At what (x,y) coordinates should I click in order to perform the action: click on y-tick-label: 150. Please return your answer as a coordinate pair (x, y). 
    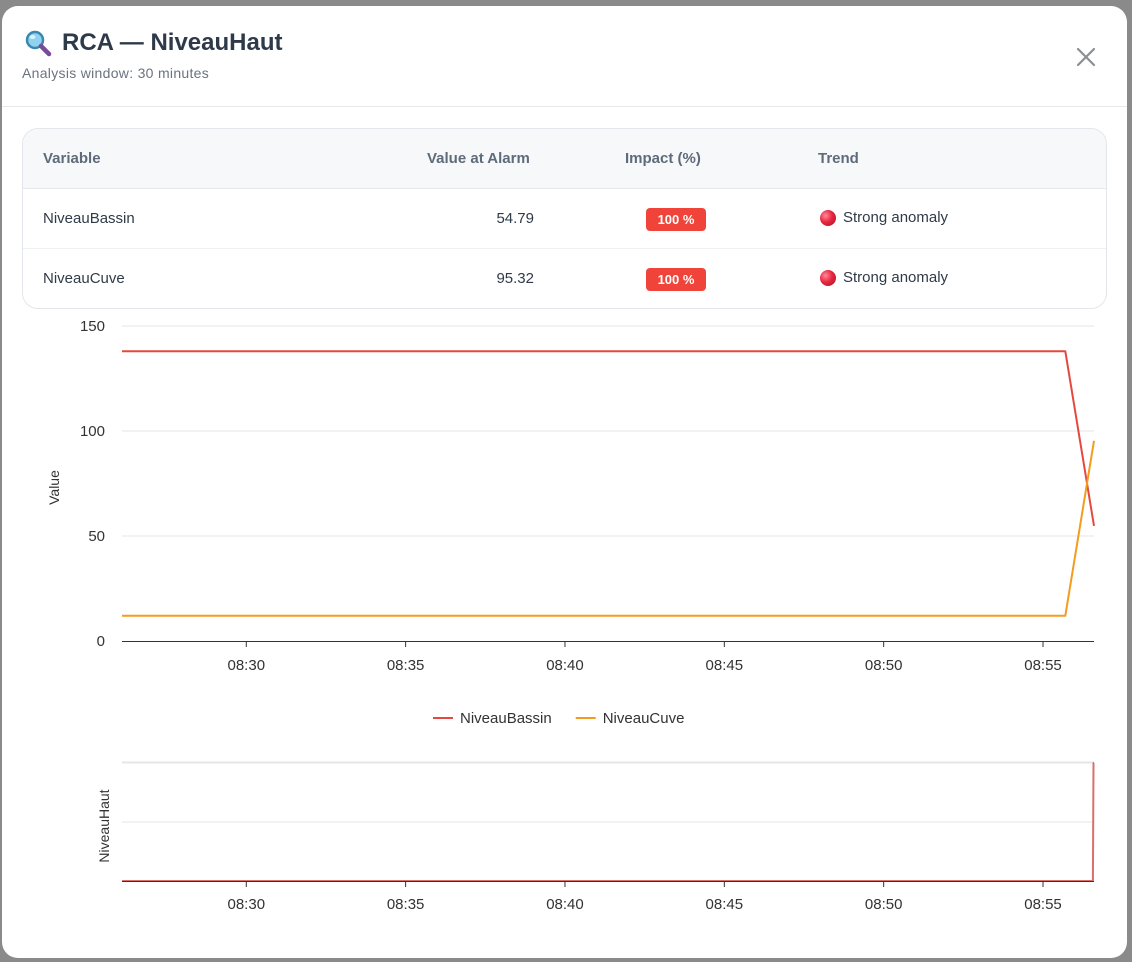
    Looking at the image, I should click on (92, 326).